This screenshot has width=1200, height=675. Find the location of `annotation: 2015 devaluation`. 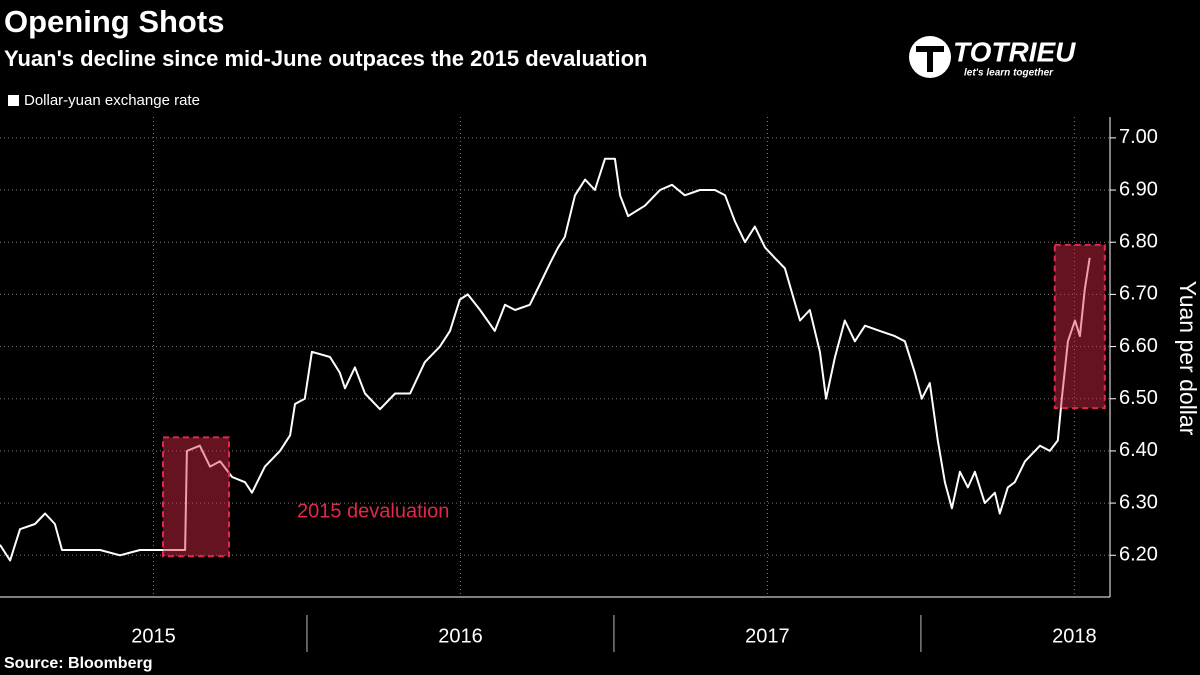

annotation: 2015 devaluation is located at coordinates (373, 512).